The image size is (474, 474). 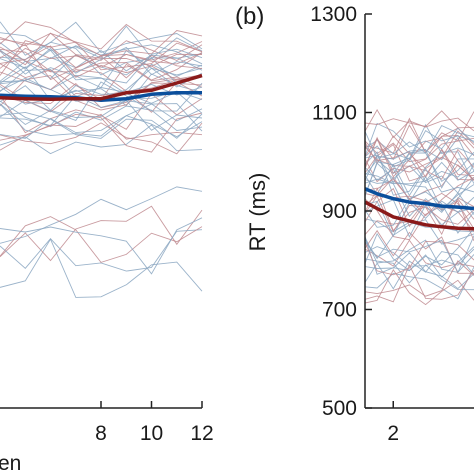 I want to click on panel-b-x-tick-label: 2, so click(x=393, y=433).